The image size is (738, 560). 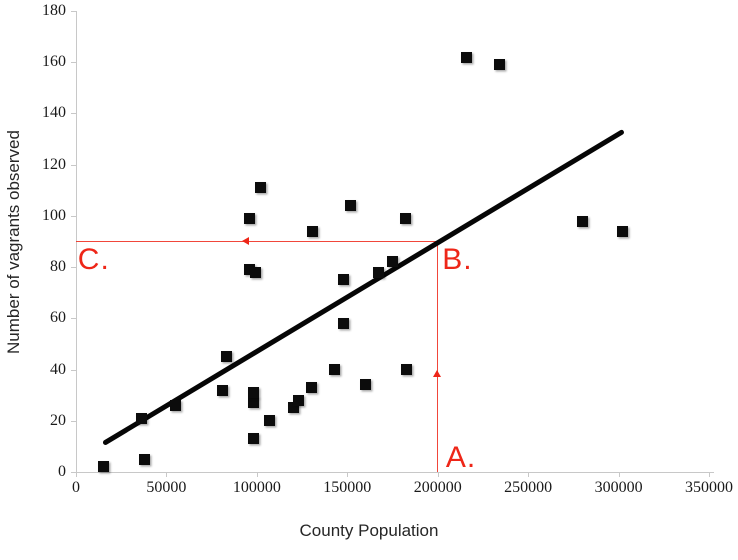 I want to click on x-tick-label: 200000, so click(x=437, y=487).